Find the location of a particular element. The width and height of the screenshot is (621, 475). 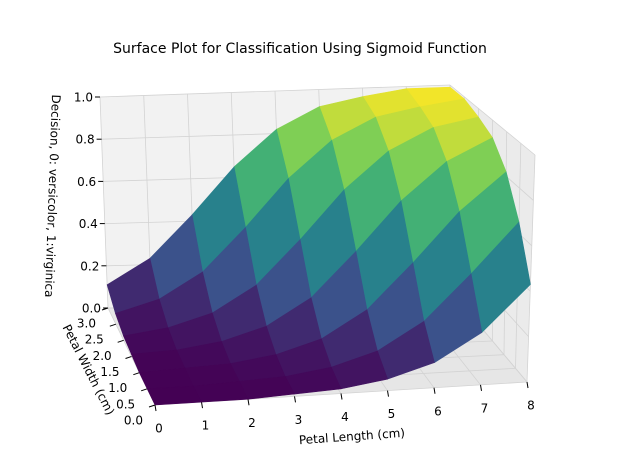

x-tick-label: 7 is located at coordinates (485, 408).